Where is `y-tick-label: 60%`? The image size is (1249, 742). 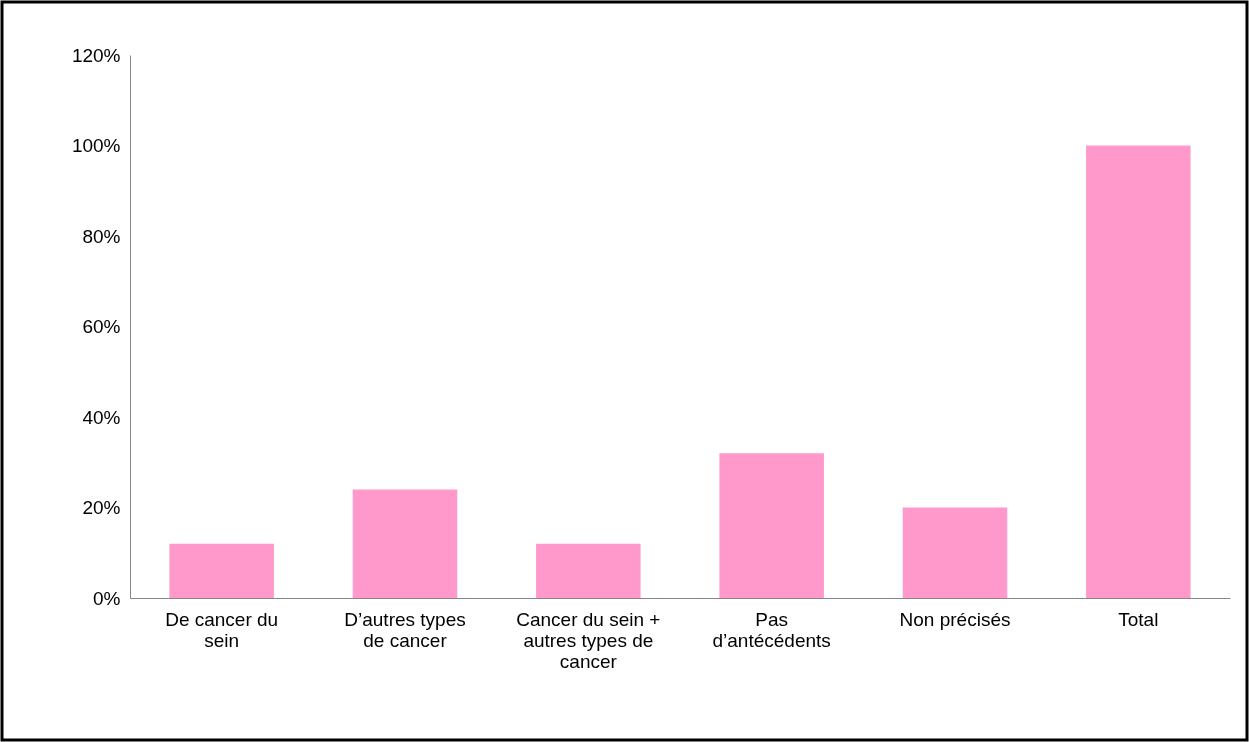 y-tick-label: 60% is located at coordinates (101, 326).